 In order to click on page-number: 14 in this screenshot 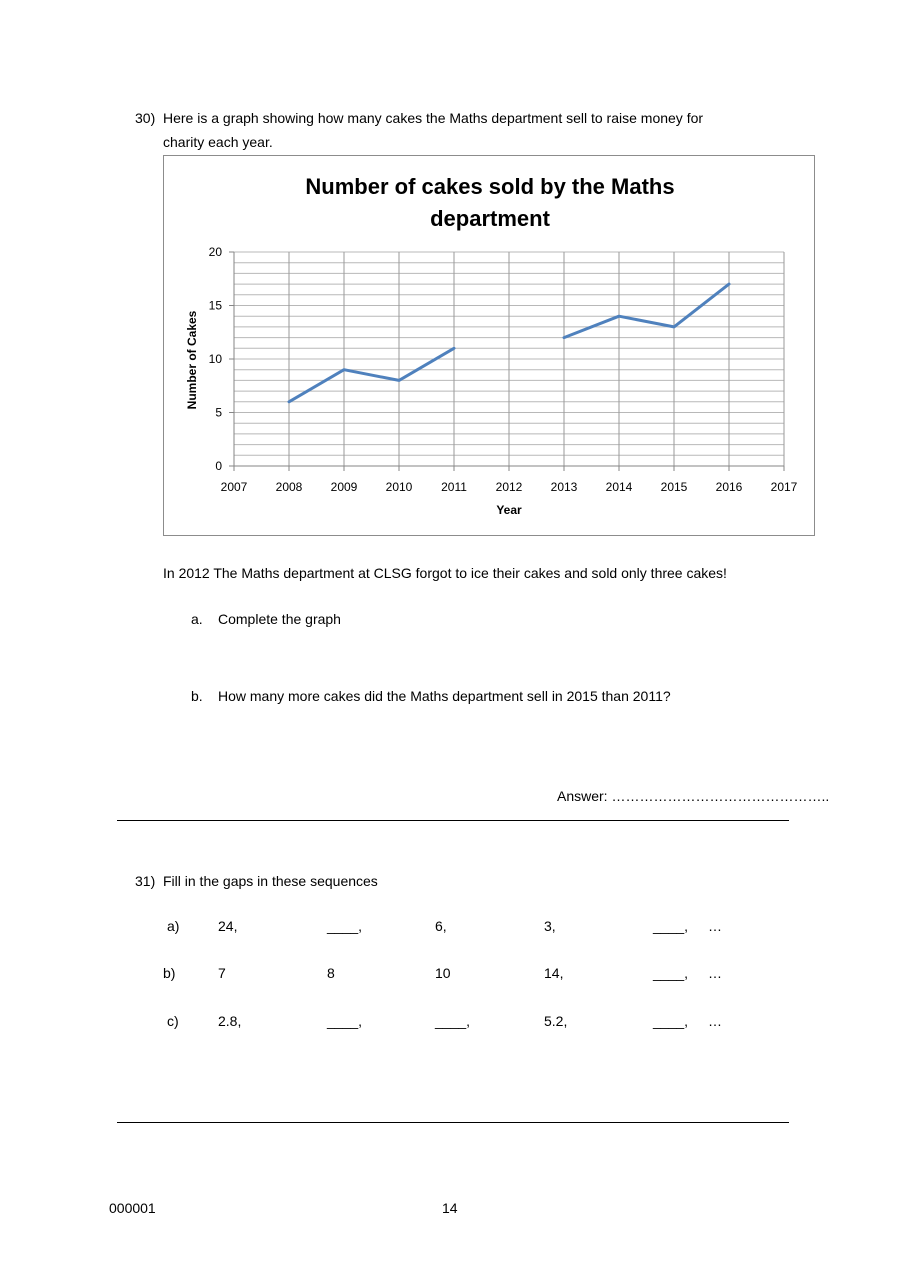, I will do `click(450, 1208)`.